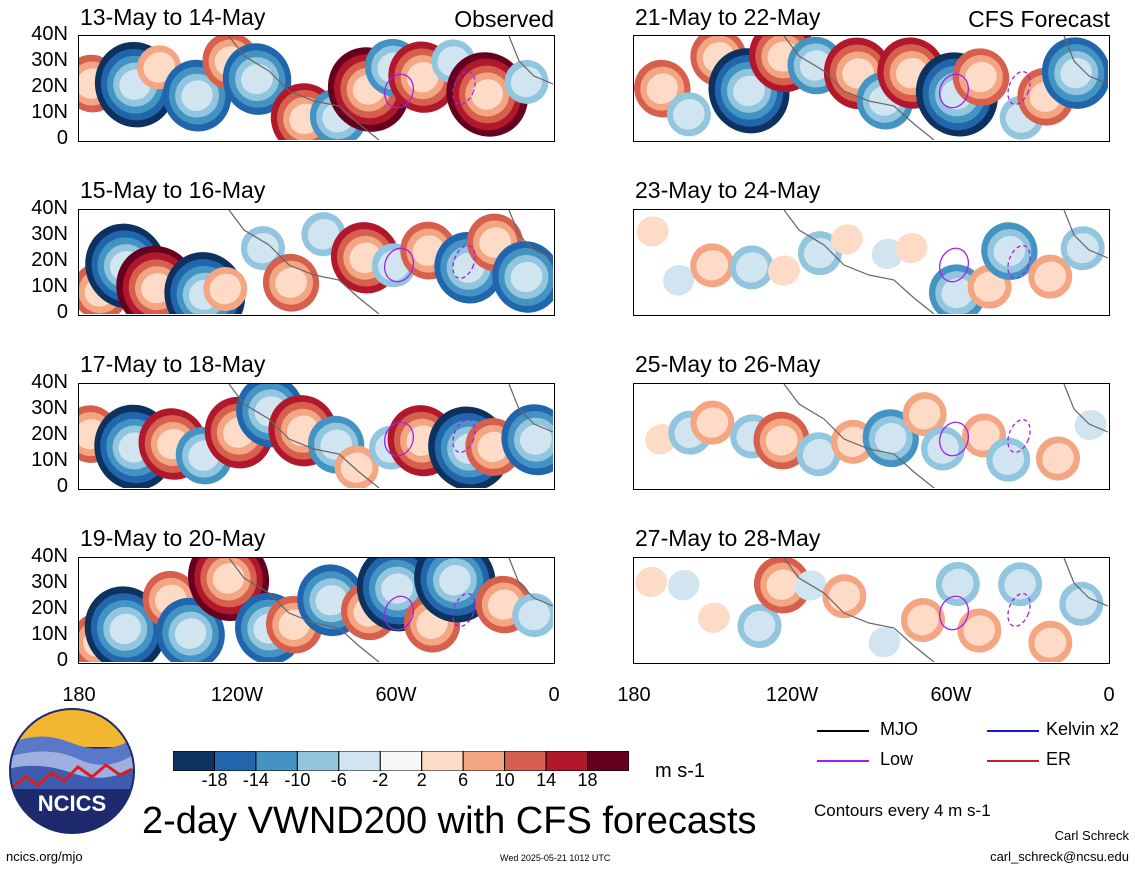 The width and height of the screenshot is (1135, 871). What do you see at coordinates (72, 803) in the screenshot?
I see `logo-text: NCICS` at bounding box center [72, 803].